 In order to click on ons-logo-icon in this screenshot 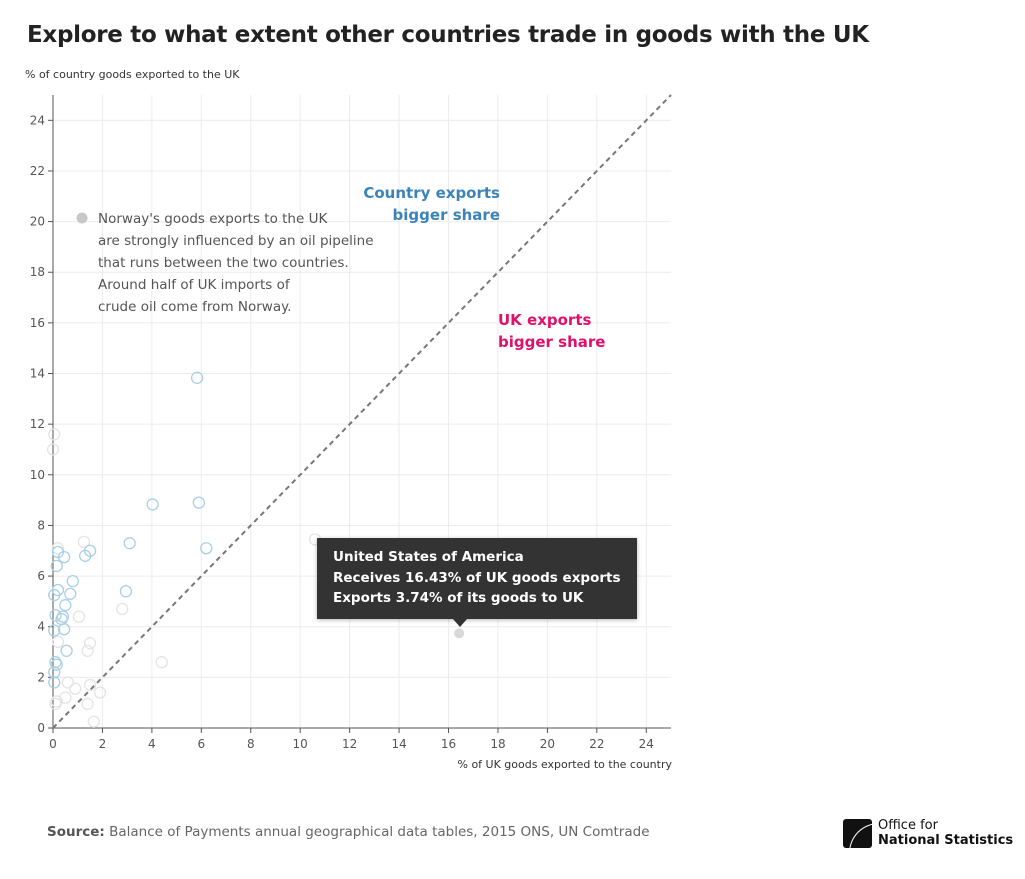, I will do `click(857, 833)`.